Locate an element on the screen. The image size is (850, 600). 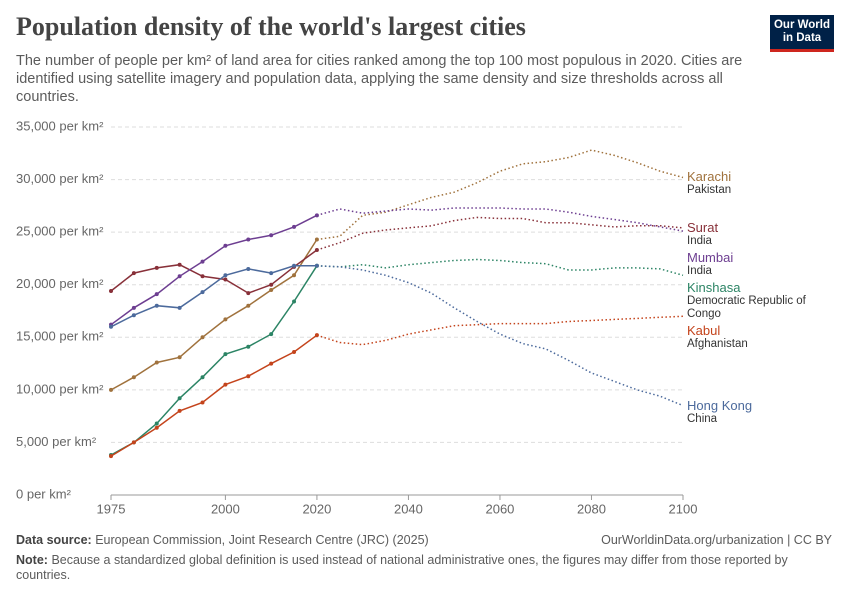
y-tick-label: 0 per km² is located at coordinates (44, 493).